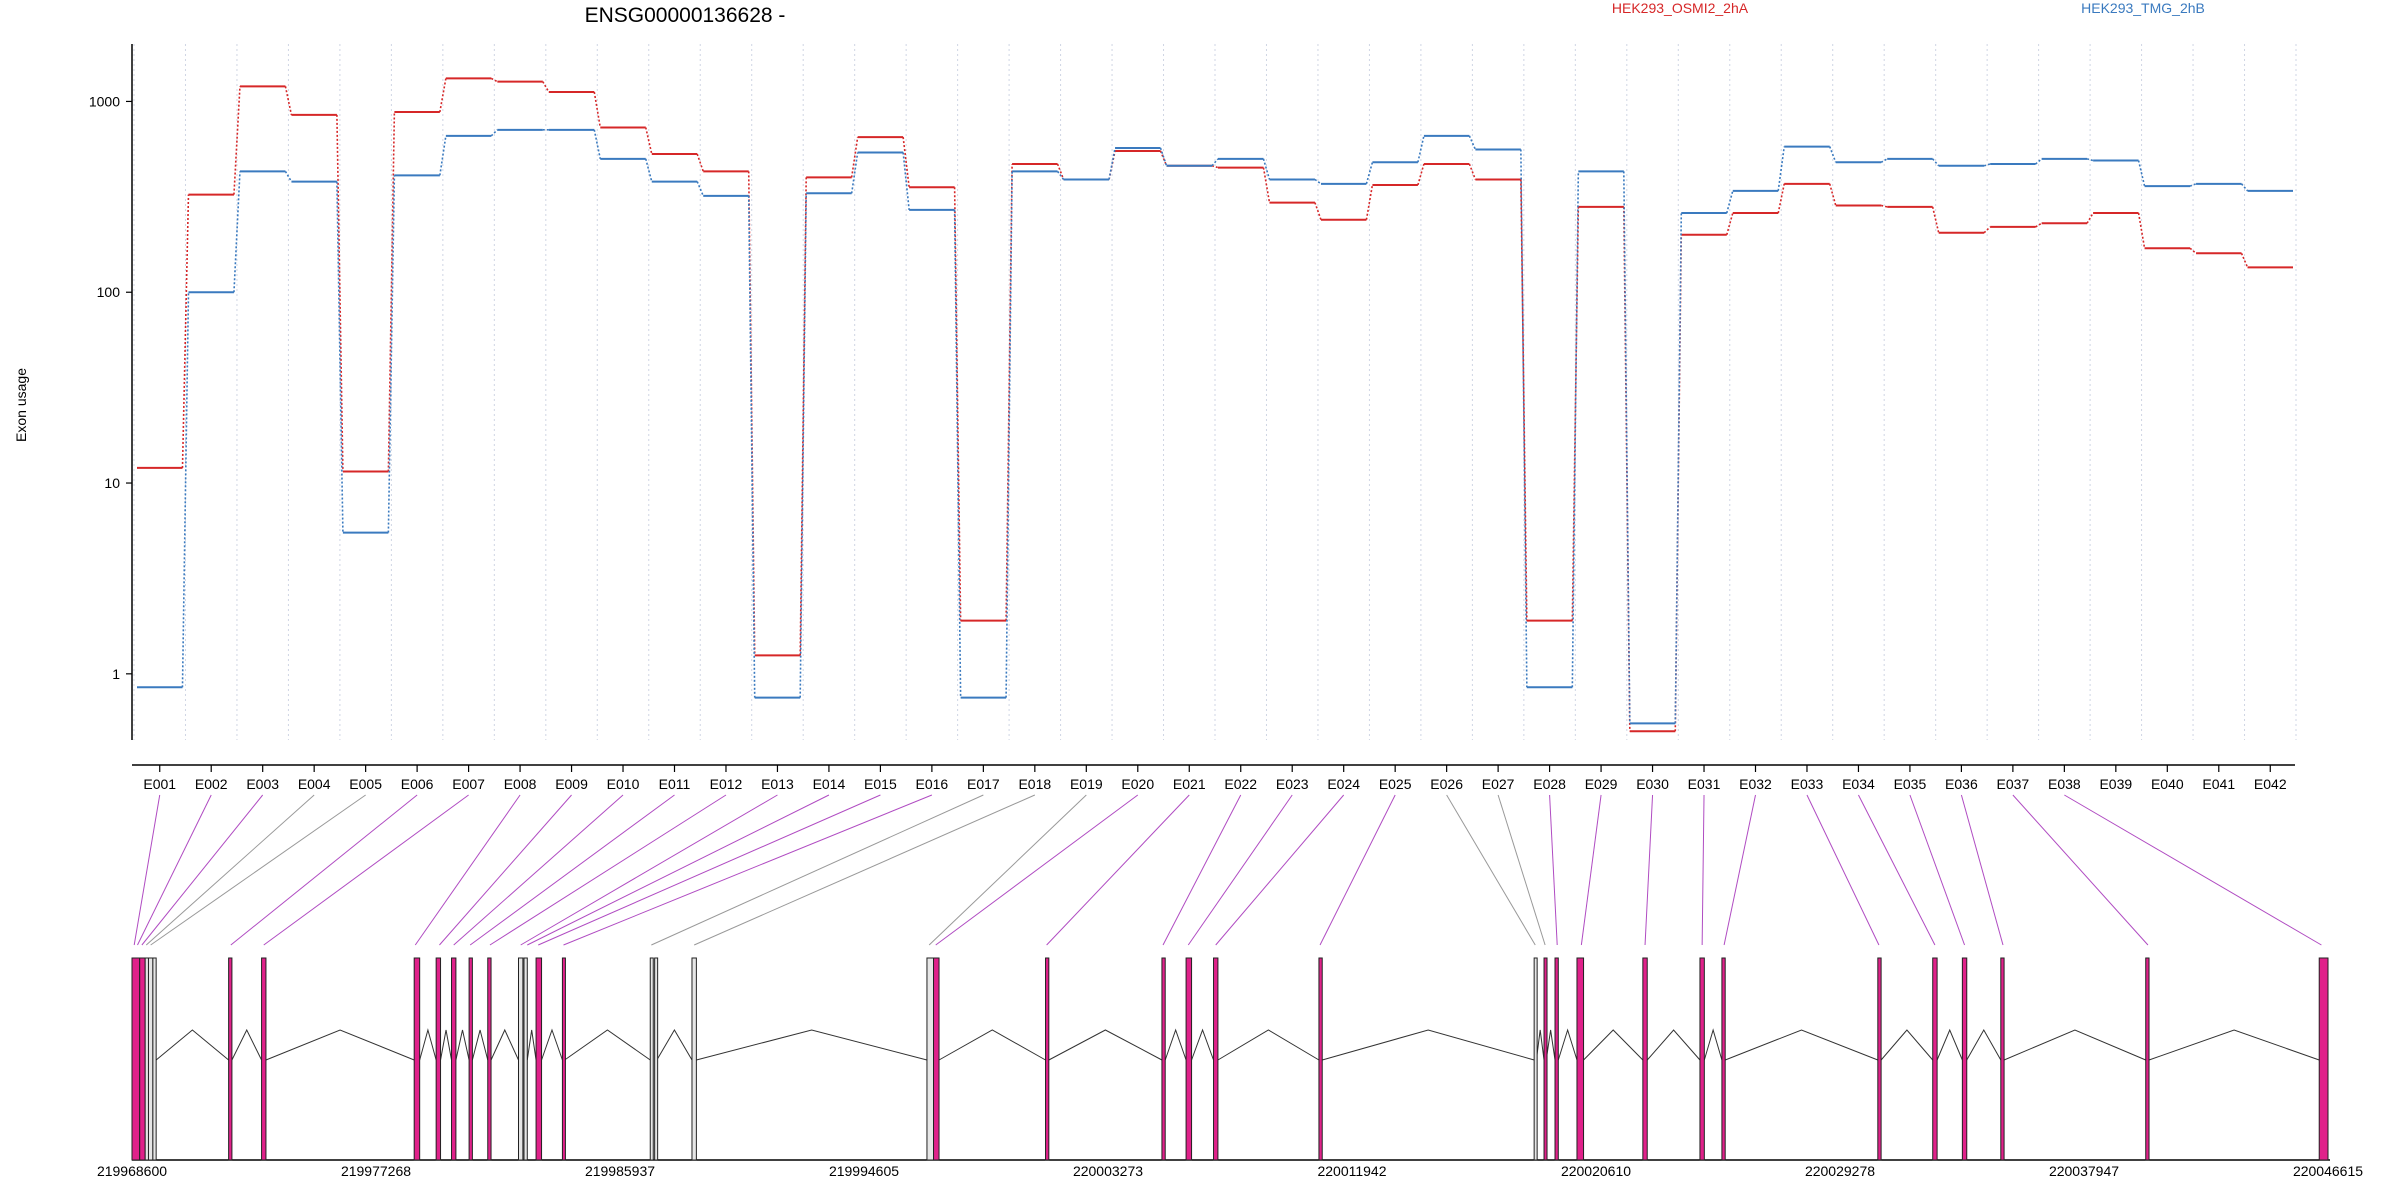  I want to click on x-tick-label: E037, so click(2013, 784).